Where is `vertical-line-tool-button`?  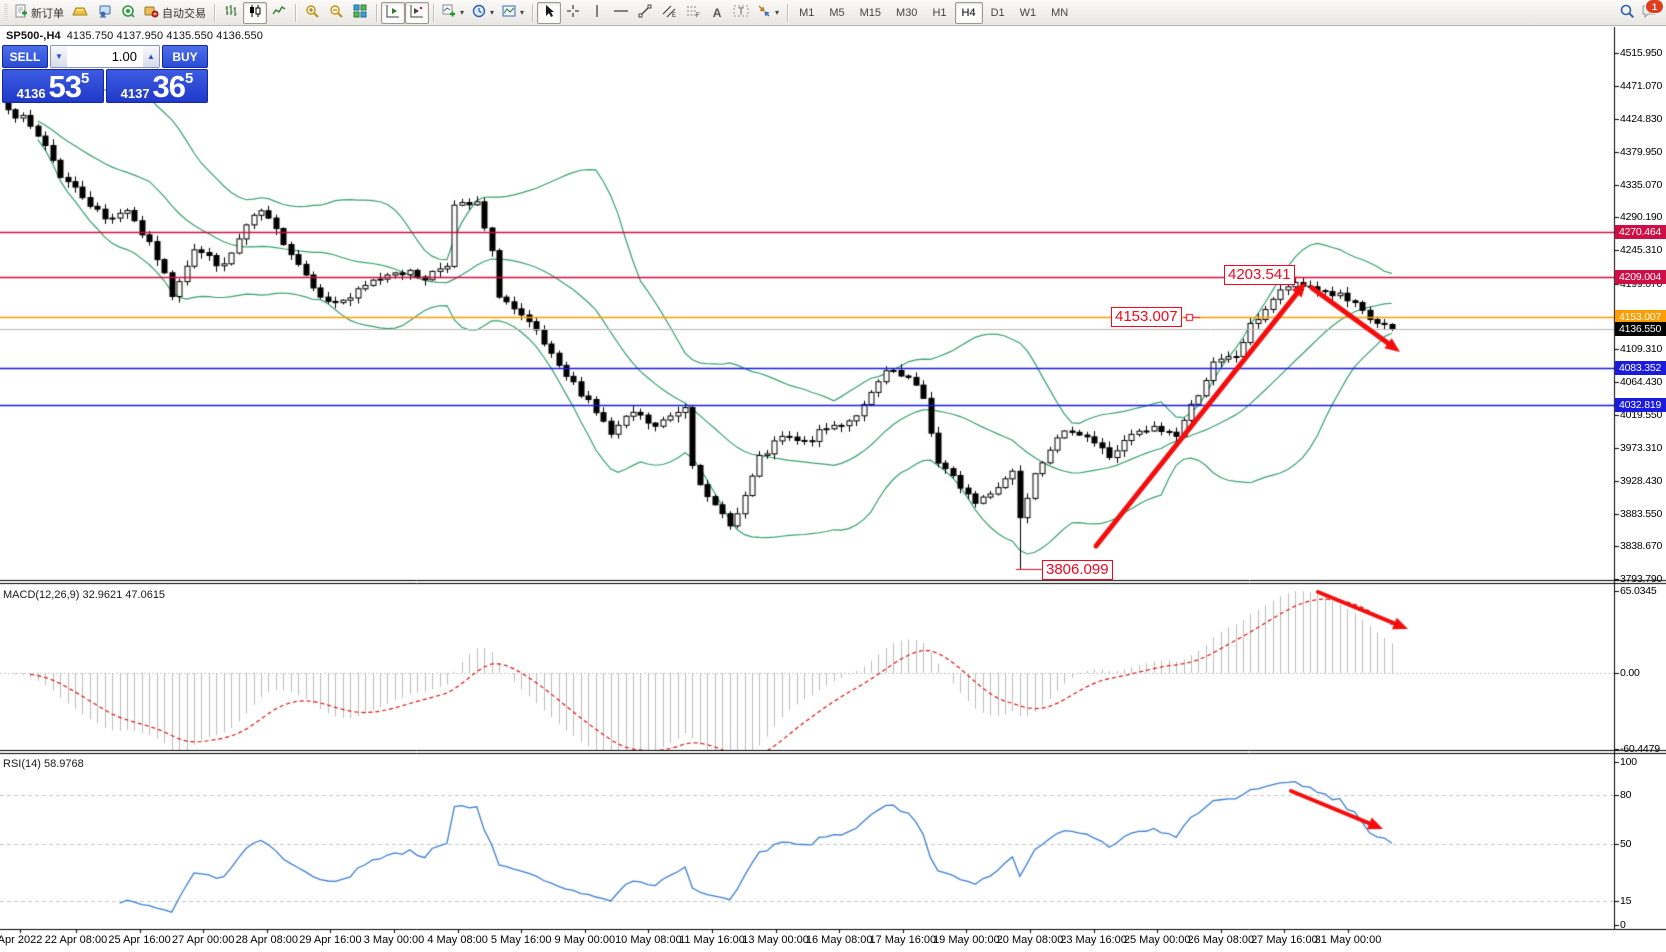
vertical-line-tool-button is located at coordinates (597, 13).